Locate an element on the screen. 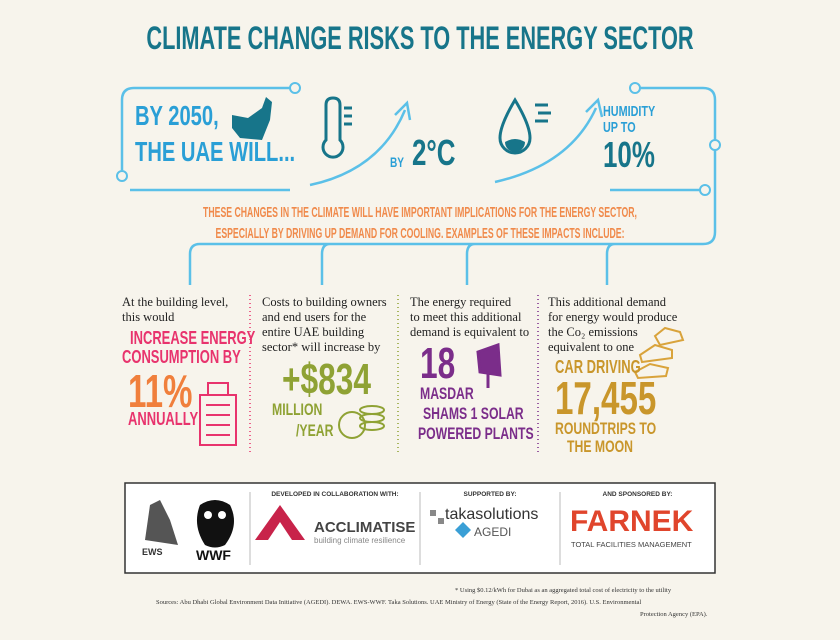 The width and height of the screenshot is (840, 640). impact-unit: POWERED PLANTS is located at coordinates (476, 433).